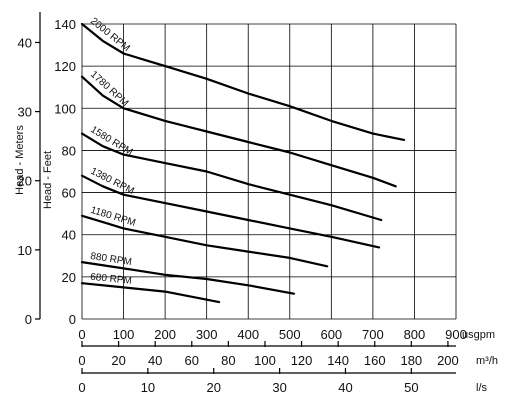 The height and width of the screenshot is (400, 513). I want to click on x-tick-label: 160, so click(375, 360).